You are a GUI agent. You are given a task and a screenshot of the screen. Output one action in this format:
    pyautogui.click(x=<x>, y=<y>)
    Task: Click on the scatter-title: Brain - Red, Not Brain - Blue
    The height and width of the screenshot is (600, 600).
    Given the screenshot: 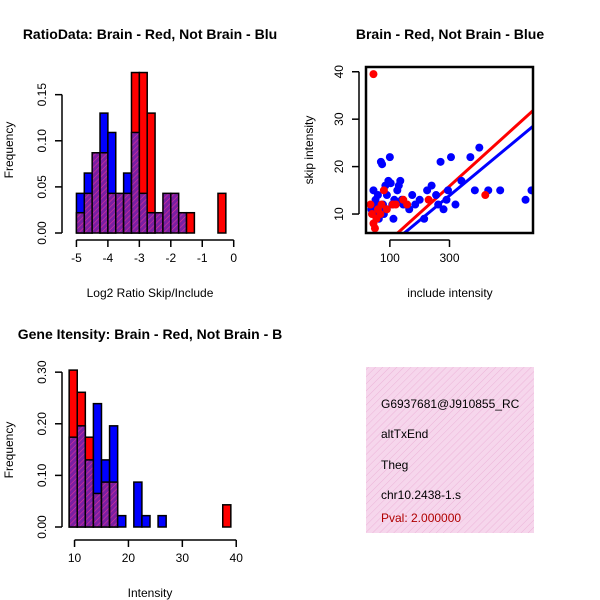 What is the action you would take?
    pyautogui.click(x=450, y=34)
    